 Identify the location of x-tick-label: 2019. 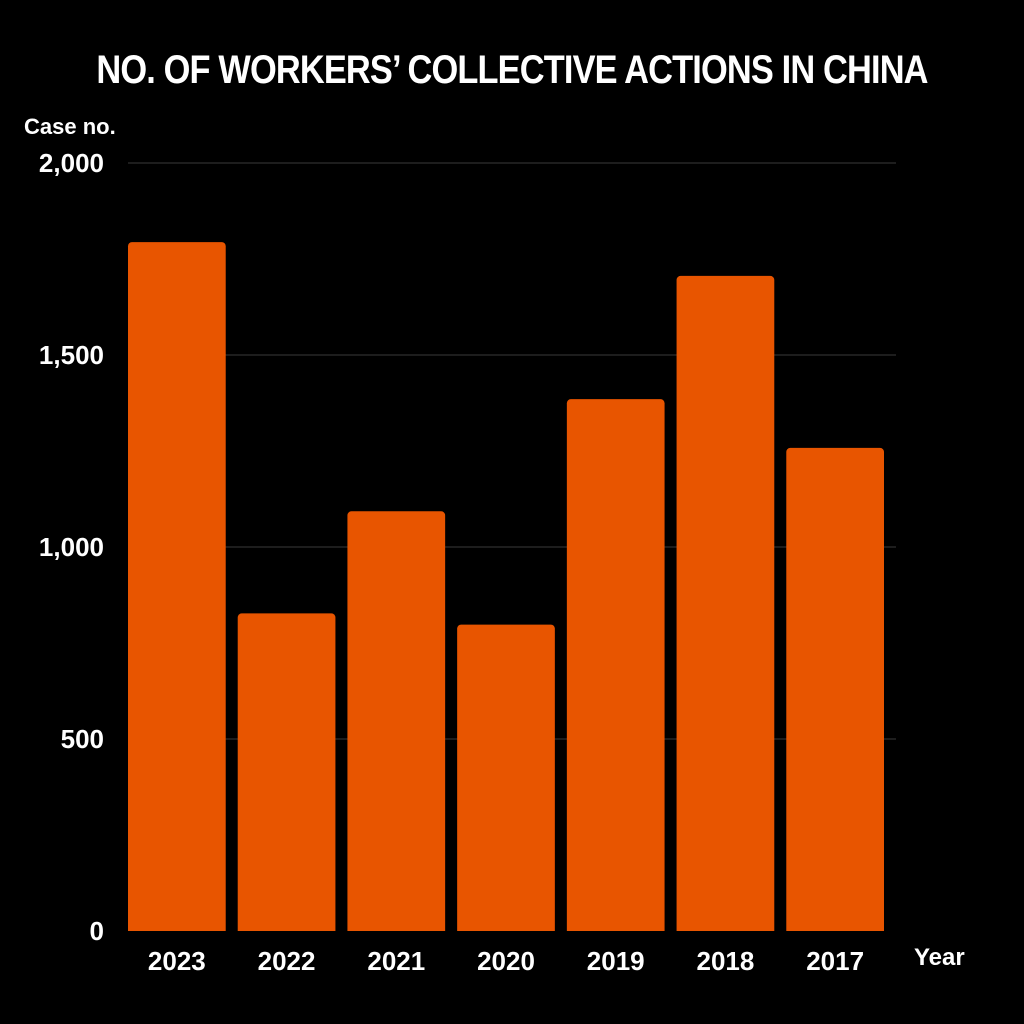
(616, 961).